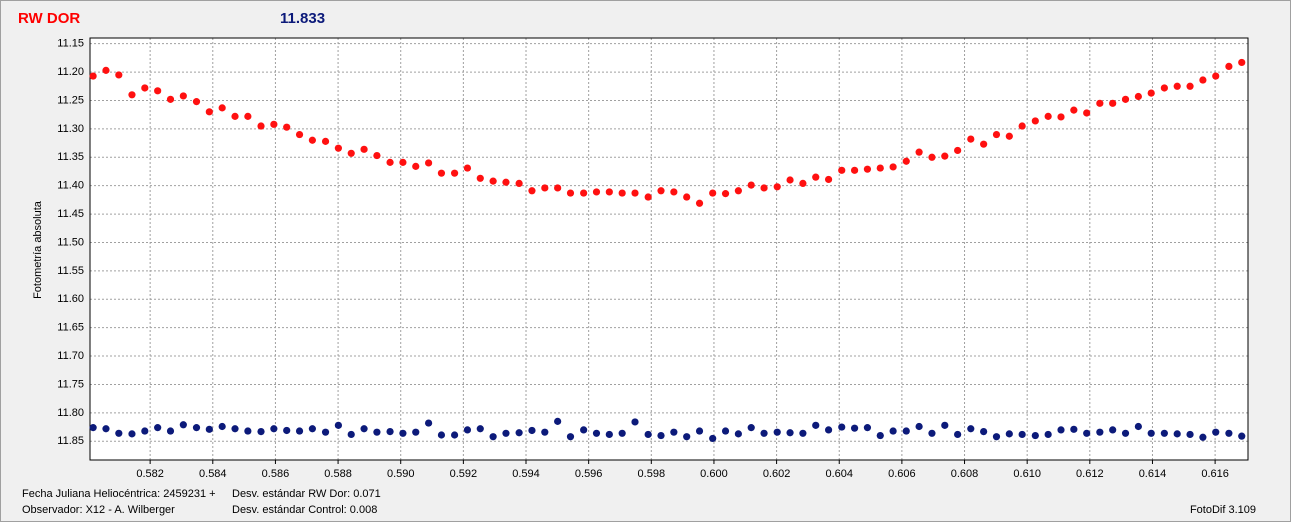 Image resolution: width=1291 pixels, height=522 pixels. Describe the element at coordinates (652, 474) in the screenshot. I see `x-tick-label: 0.598` at that location.